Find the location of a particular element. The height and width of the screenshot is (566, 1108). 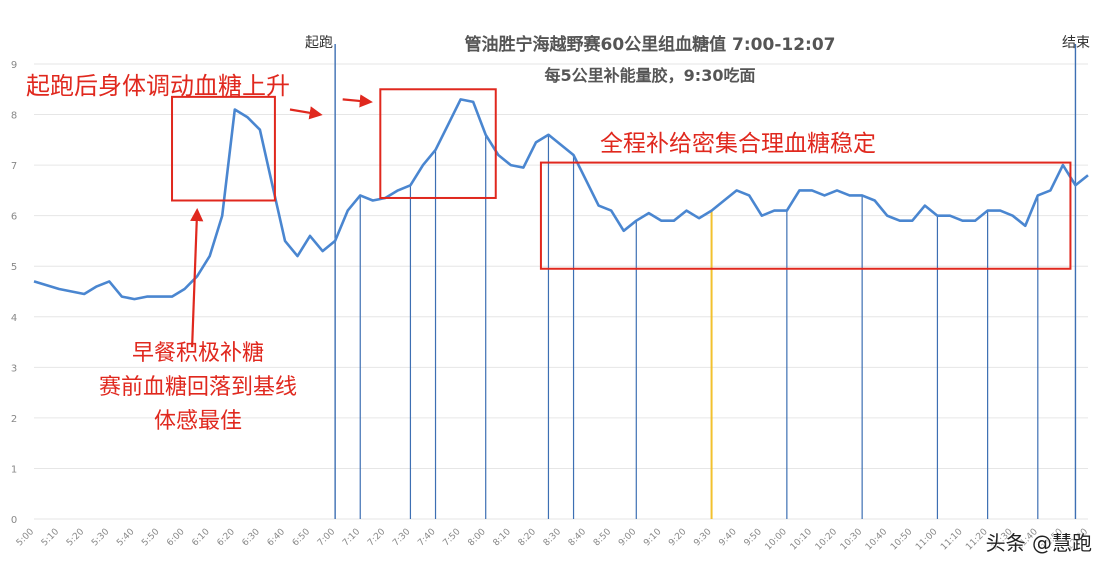

x-tick-label: 7:00 is located at coordinates (327, 538).